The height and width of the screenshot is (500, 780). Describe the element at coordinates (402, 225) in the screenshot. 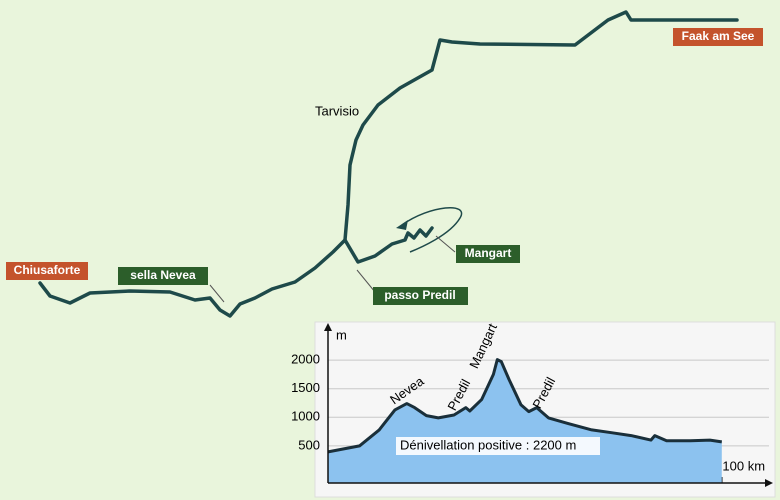

I see `arrow-head` at that location.